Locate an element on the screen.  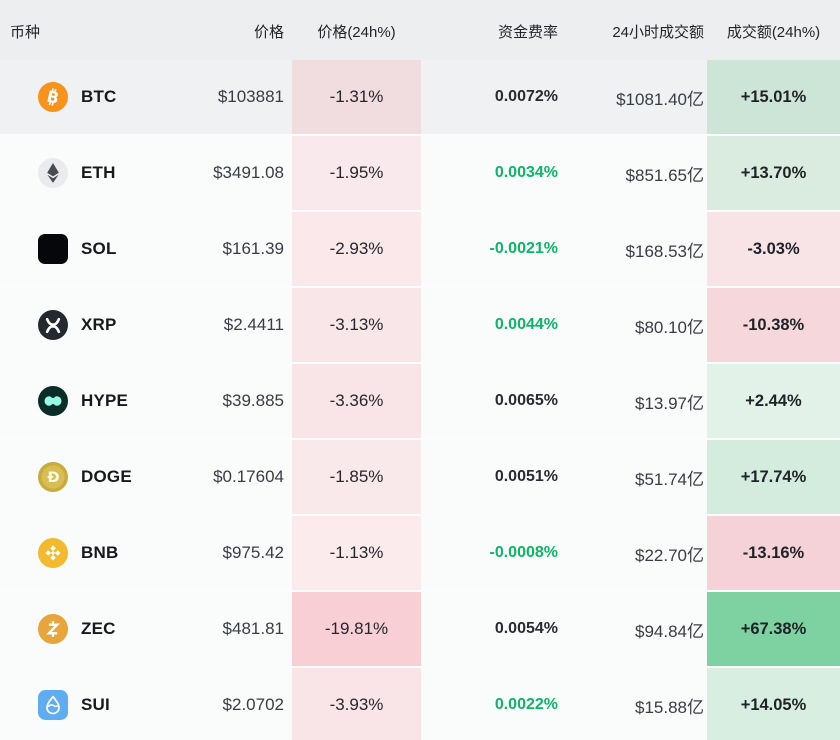
volume-change-24h-cell: -10.38% is located at coordinates (773, 325).